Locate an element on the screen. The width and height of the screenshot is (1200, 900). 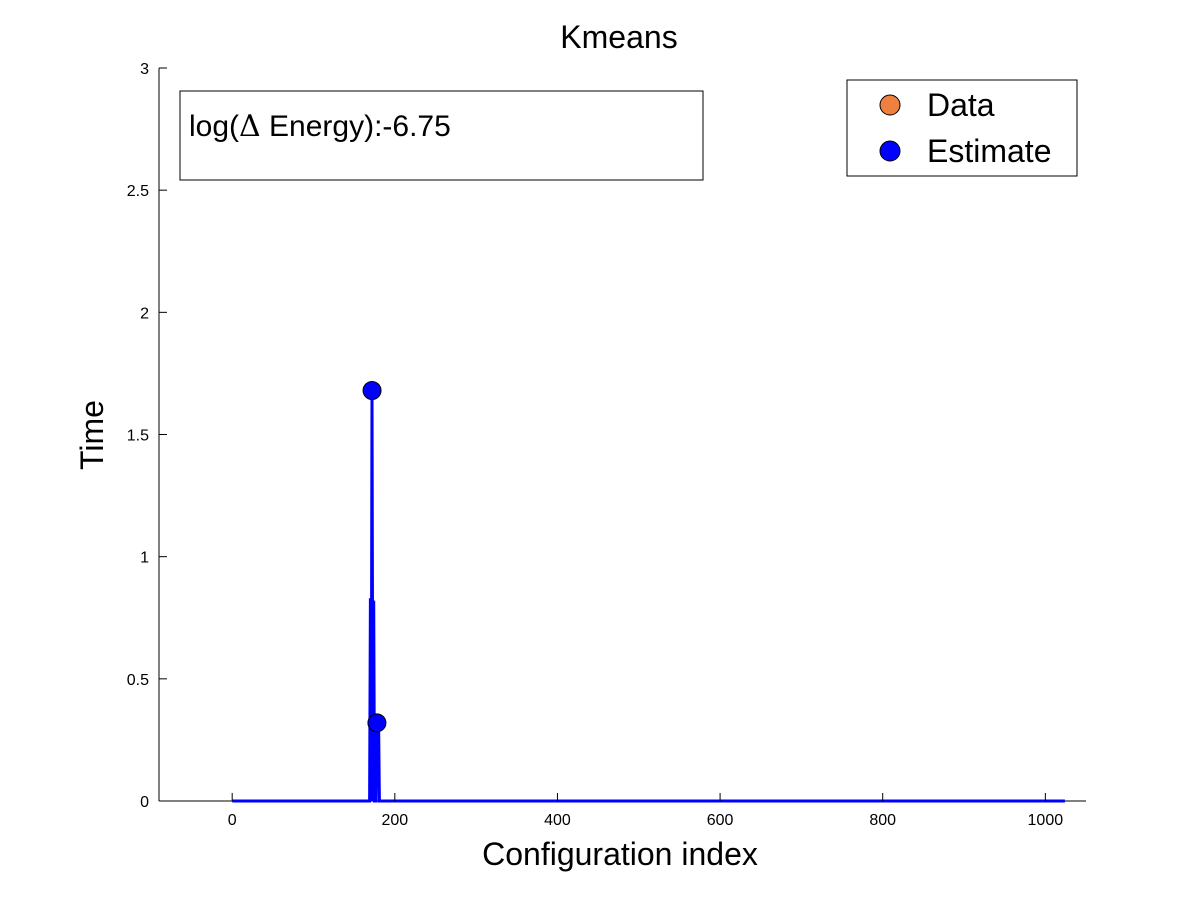
x-tick-label: 0 is located at coordinates (232, 820).